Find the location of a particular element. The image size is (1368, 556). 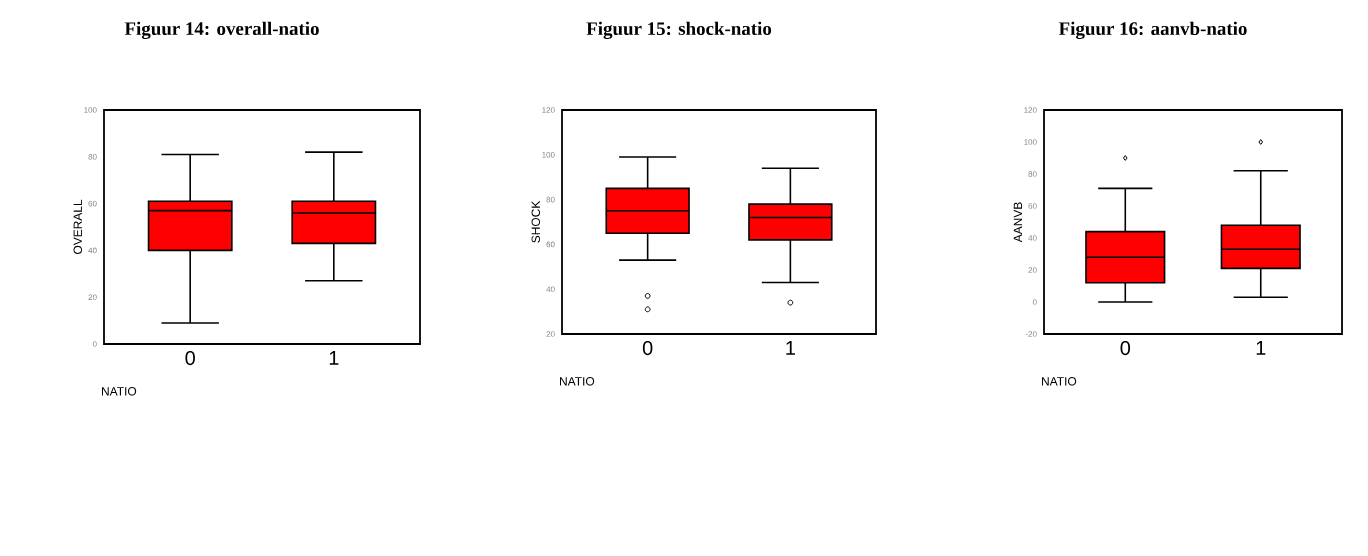

chart-title: Figuur 14: overall-natio is located at coordinates (221, 30).